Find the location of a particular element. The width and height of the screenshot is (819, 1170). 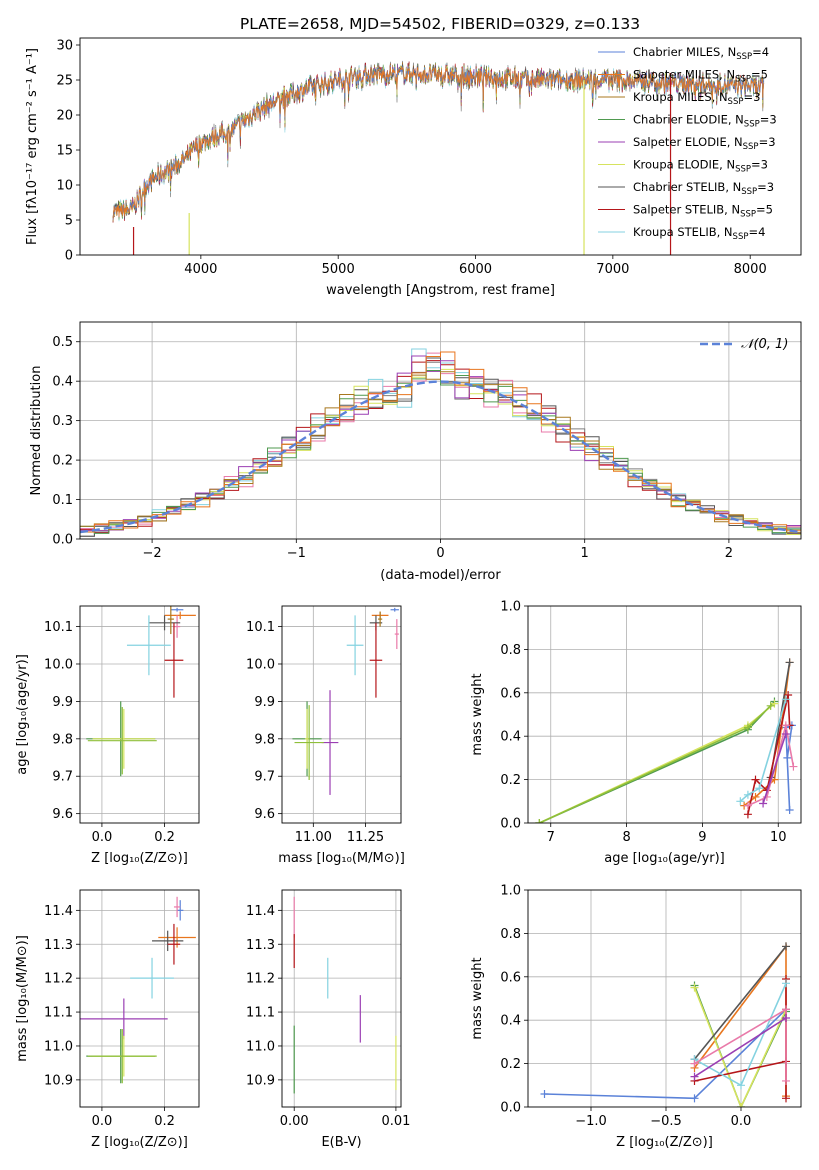

y-tick-label: 1.0 is located at coordinates (510, 607).